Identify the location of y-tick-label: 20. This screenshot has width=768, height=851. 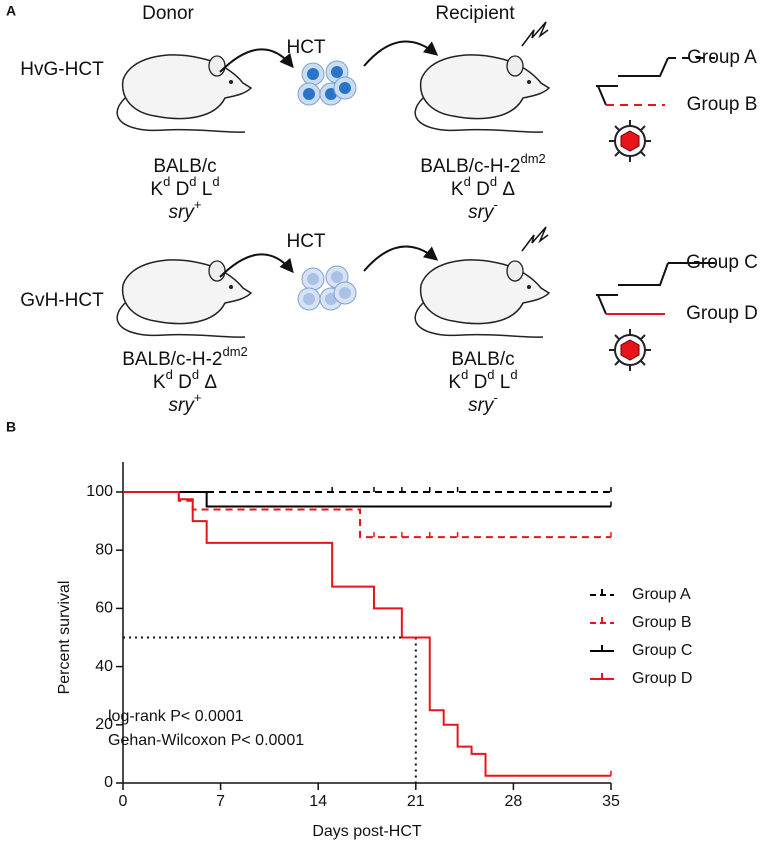
(104, 724).